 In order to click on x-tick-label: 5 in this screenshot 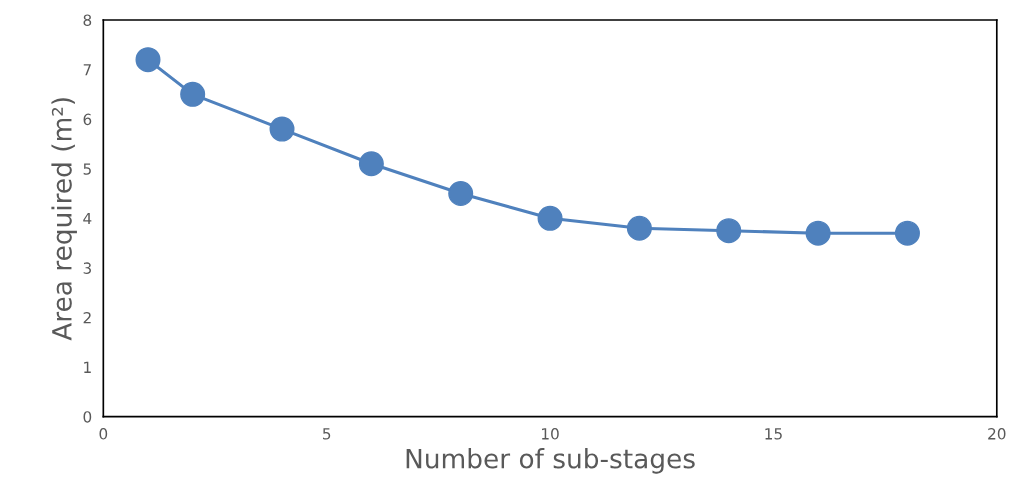, I will do `click(327, 434)`.